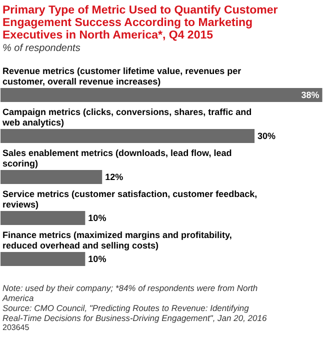 The height and width of the screenshot is (346, 325). I want to click on chart-title: Primary Type of Metric Used to Quantify Customer Engagement Success According to Marketing Executives in North America*, Q4 2015, so click(140, 23).